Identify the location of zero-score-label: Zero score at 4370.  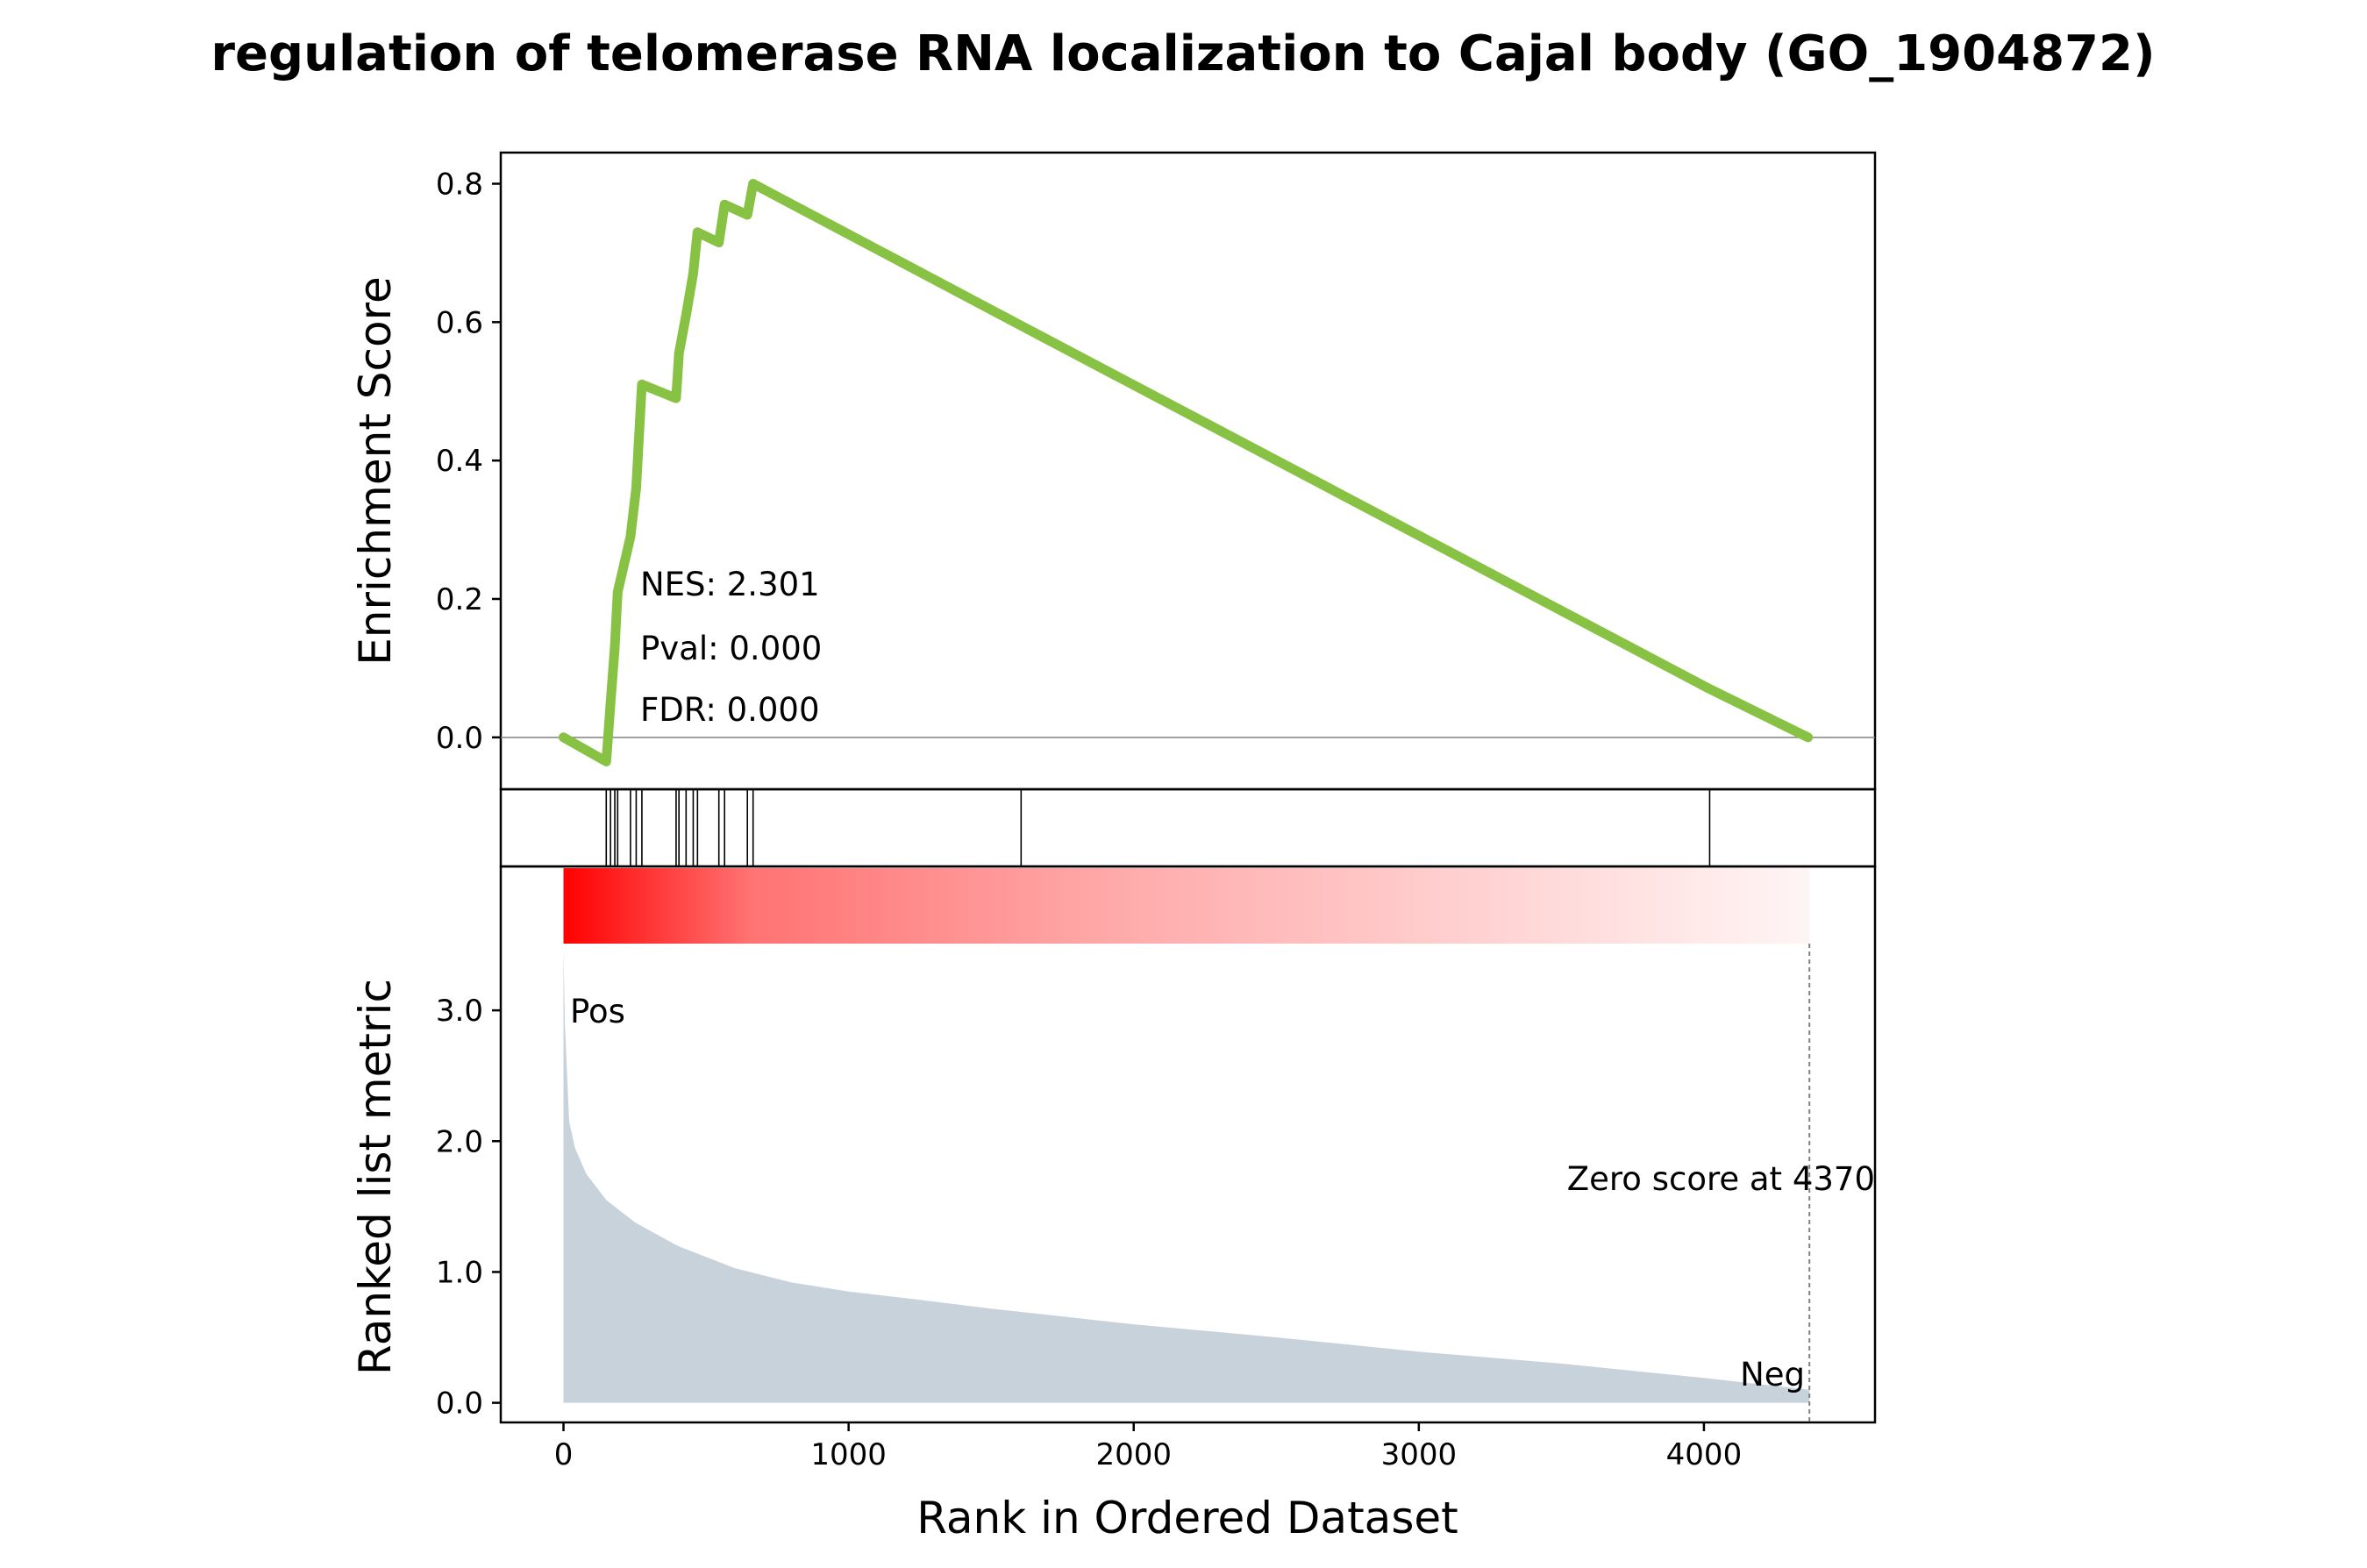
(1721, 1179).